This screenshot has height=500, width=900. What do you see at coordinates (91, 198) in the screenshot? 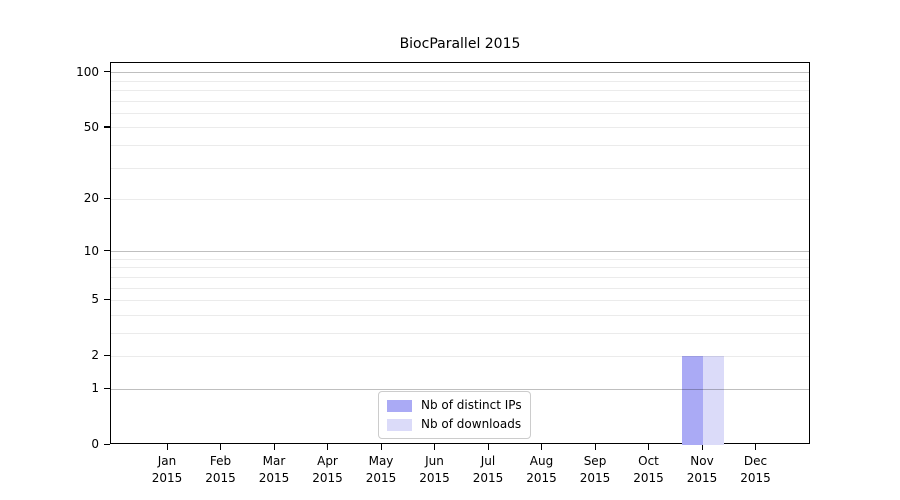
I see `y-tick-label: 20` at bounding box center [91, 198].